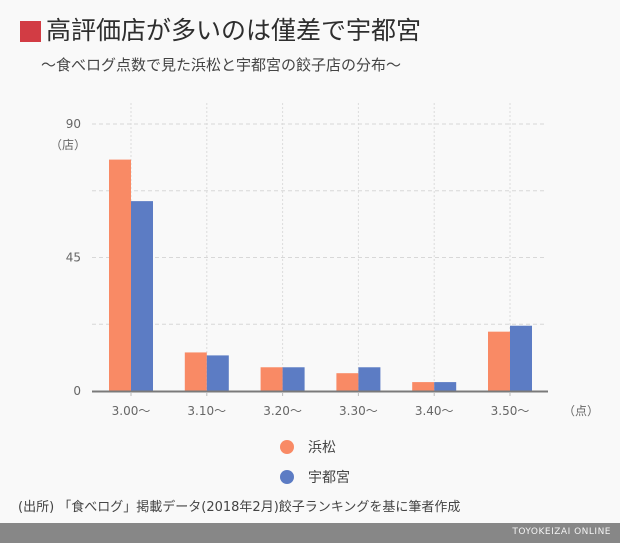 Image resolution: width=620 pixels, height=543 pixels. What do you see at coordinates (320, 393) in the screenshot?
I see `axes` at bounding box center [320, 393].